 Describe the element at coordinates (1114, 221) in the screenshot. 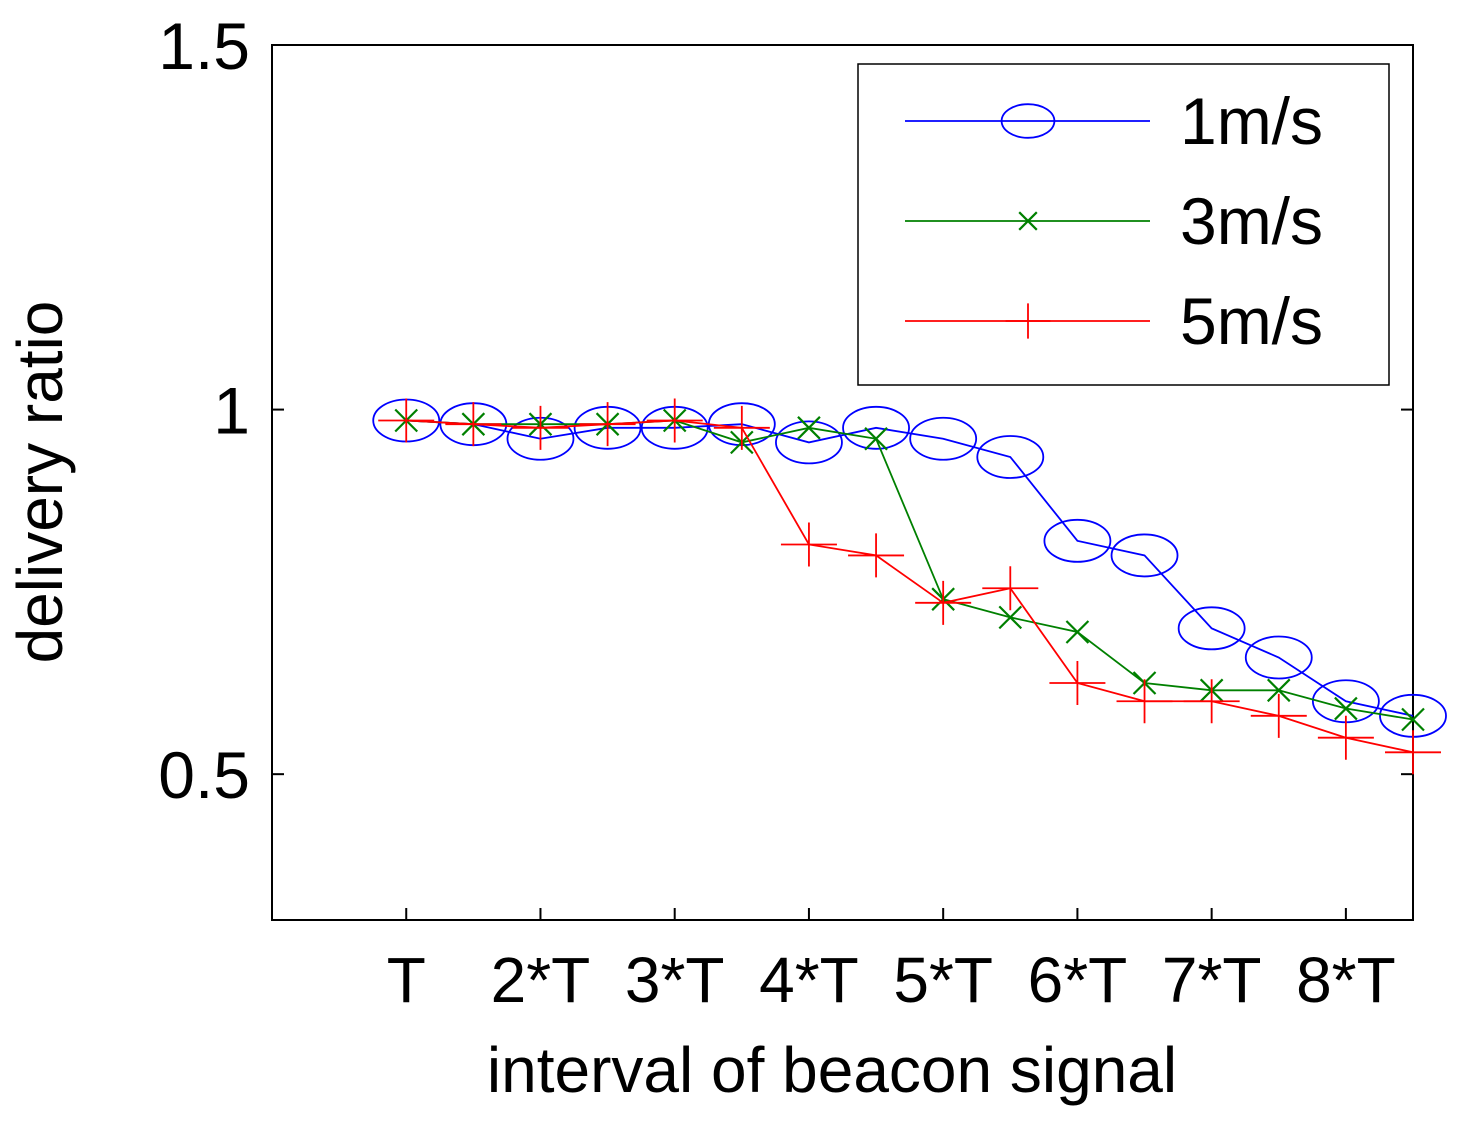

I see `legend-item: 3m/s` at that location.